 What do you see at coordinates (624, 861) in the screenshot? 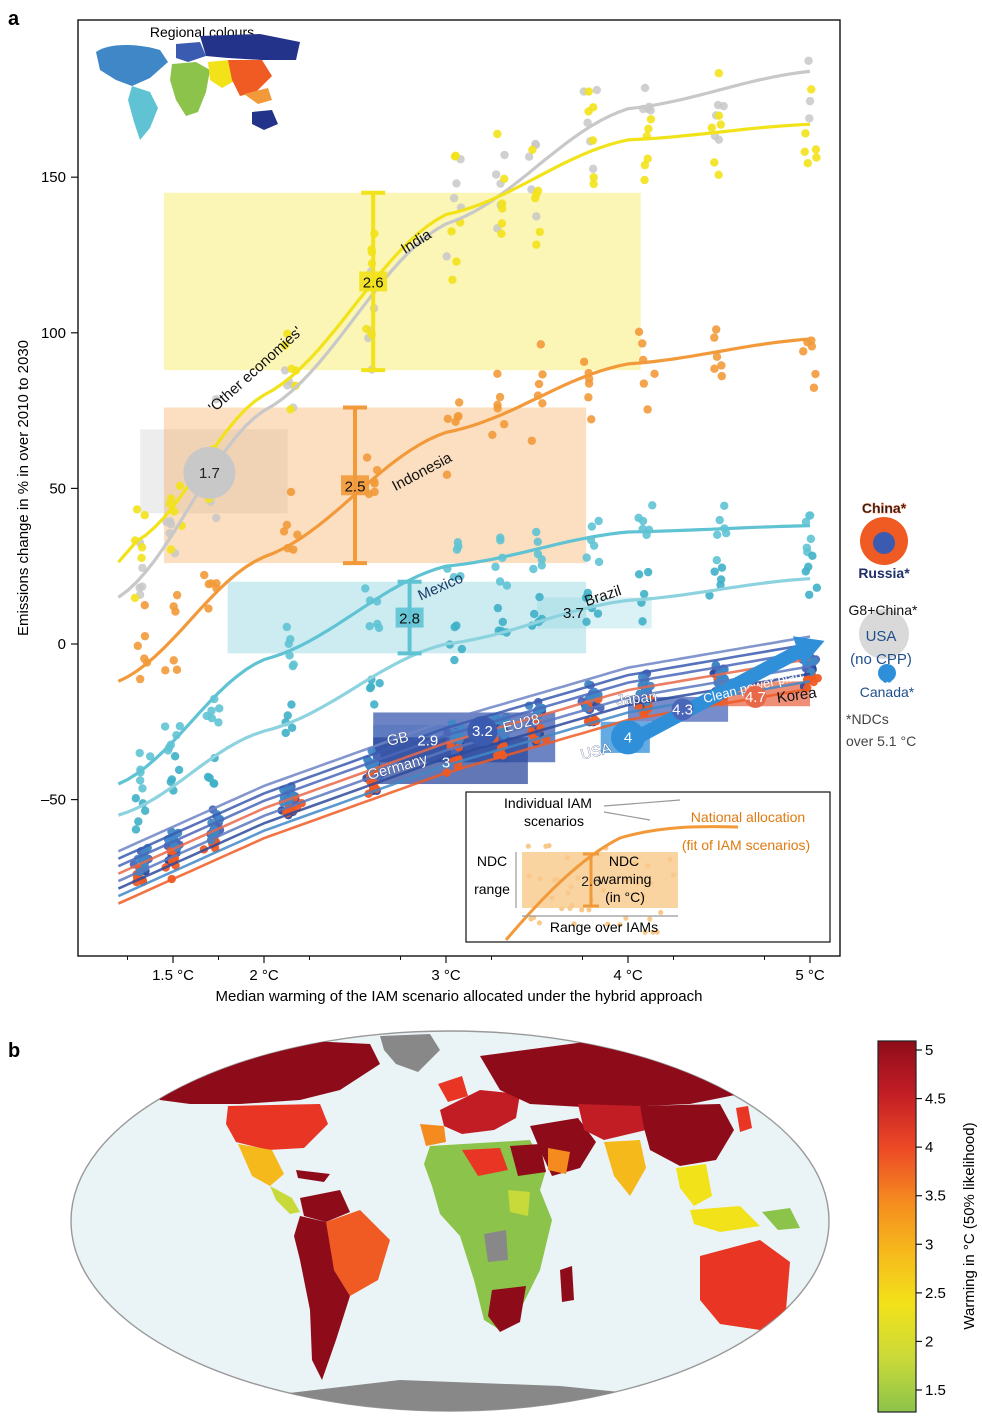
I see `legend-ndc-warming-1: NDC` at bounding box center [624, 861].